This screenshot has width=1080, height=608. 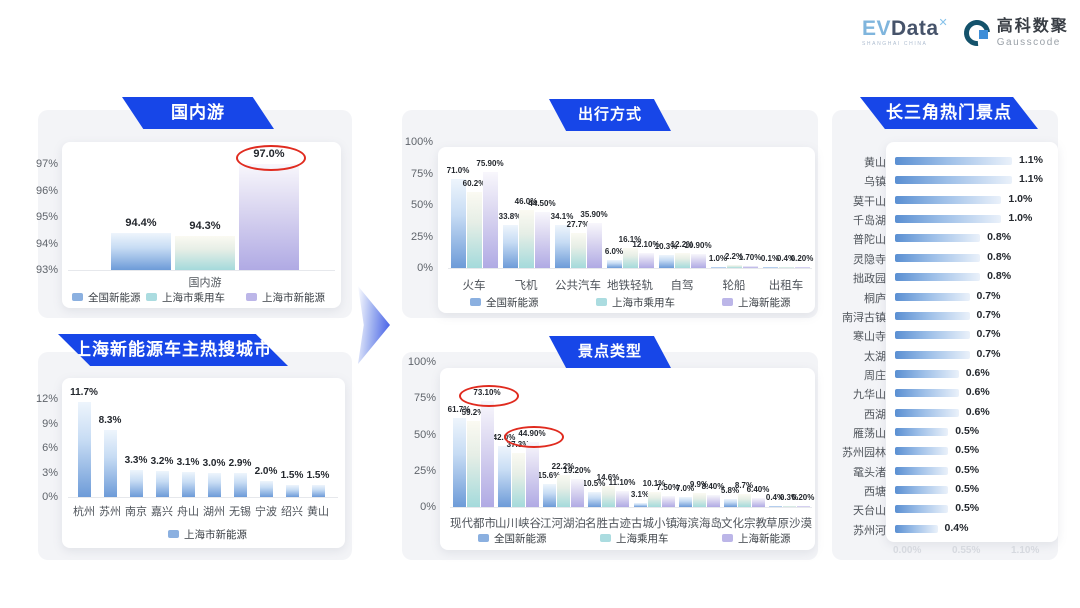 What do you see at coordinates (1013, 33) in the screenshot?
I see `gausscode-logo: 高科数聚 Gausscode` at bounding box center [1013, 33].